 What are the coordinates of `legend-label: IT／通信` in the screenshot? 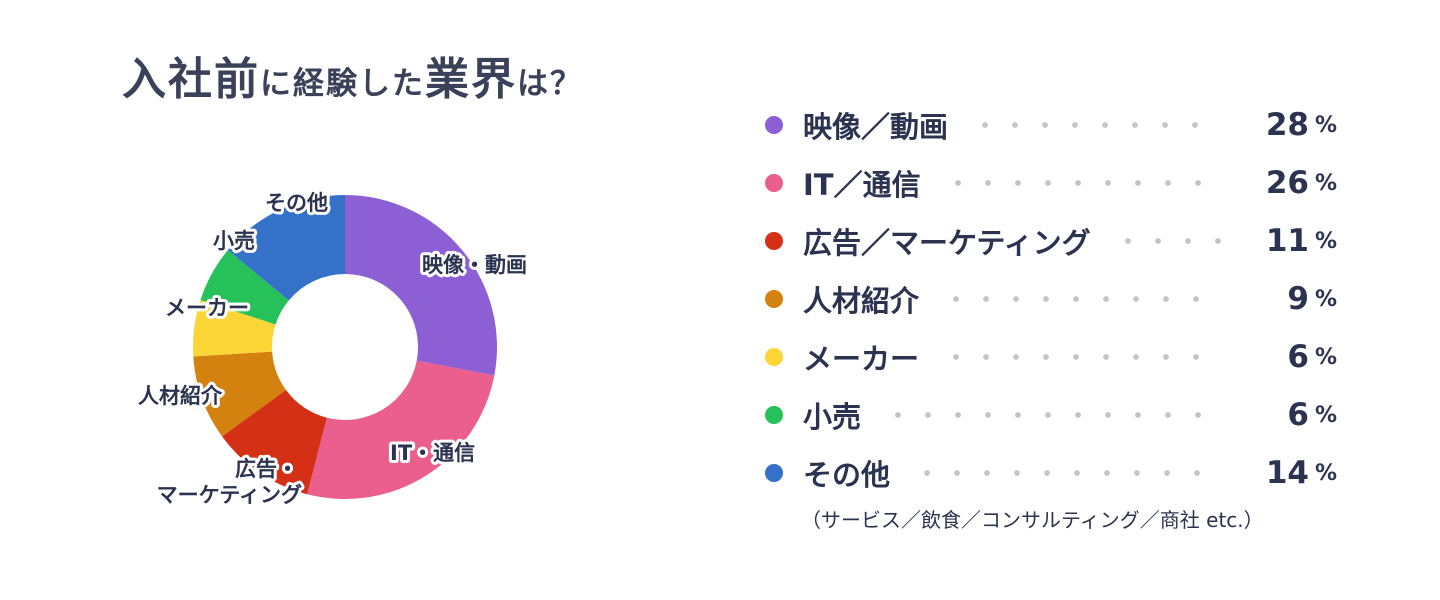 It's located at (862, 185).